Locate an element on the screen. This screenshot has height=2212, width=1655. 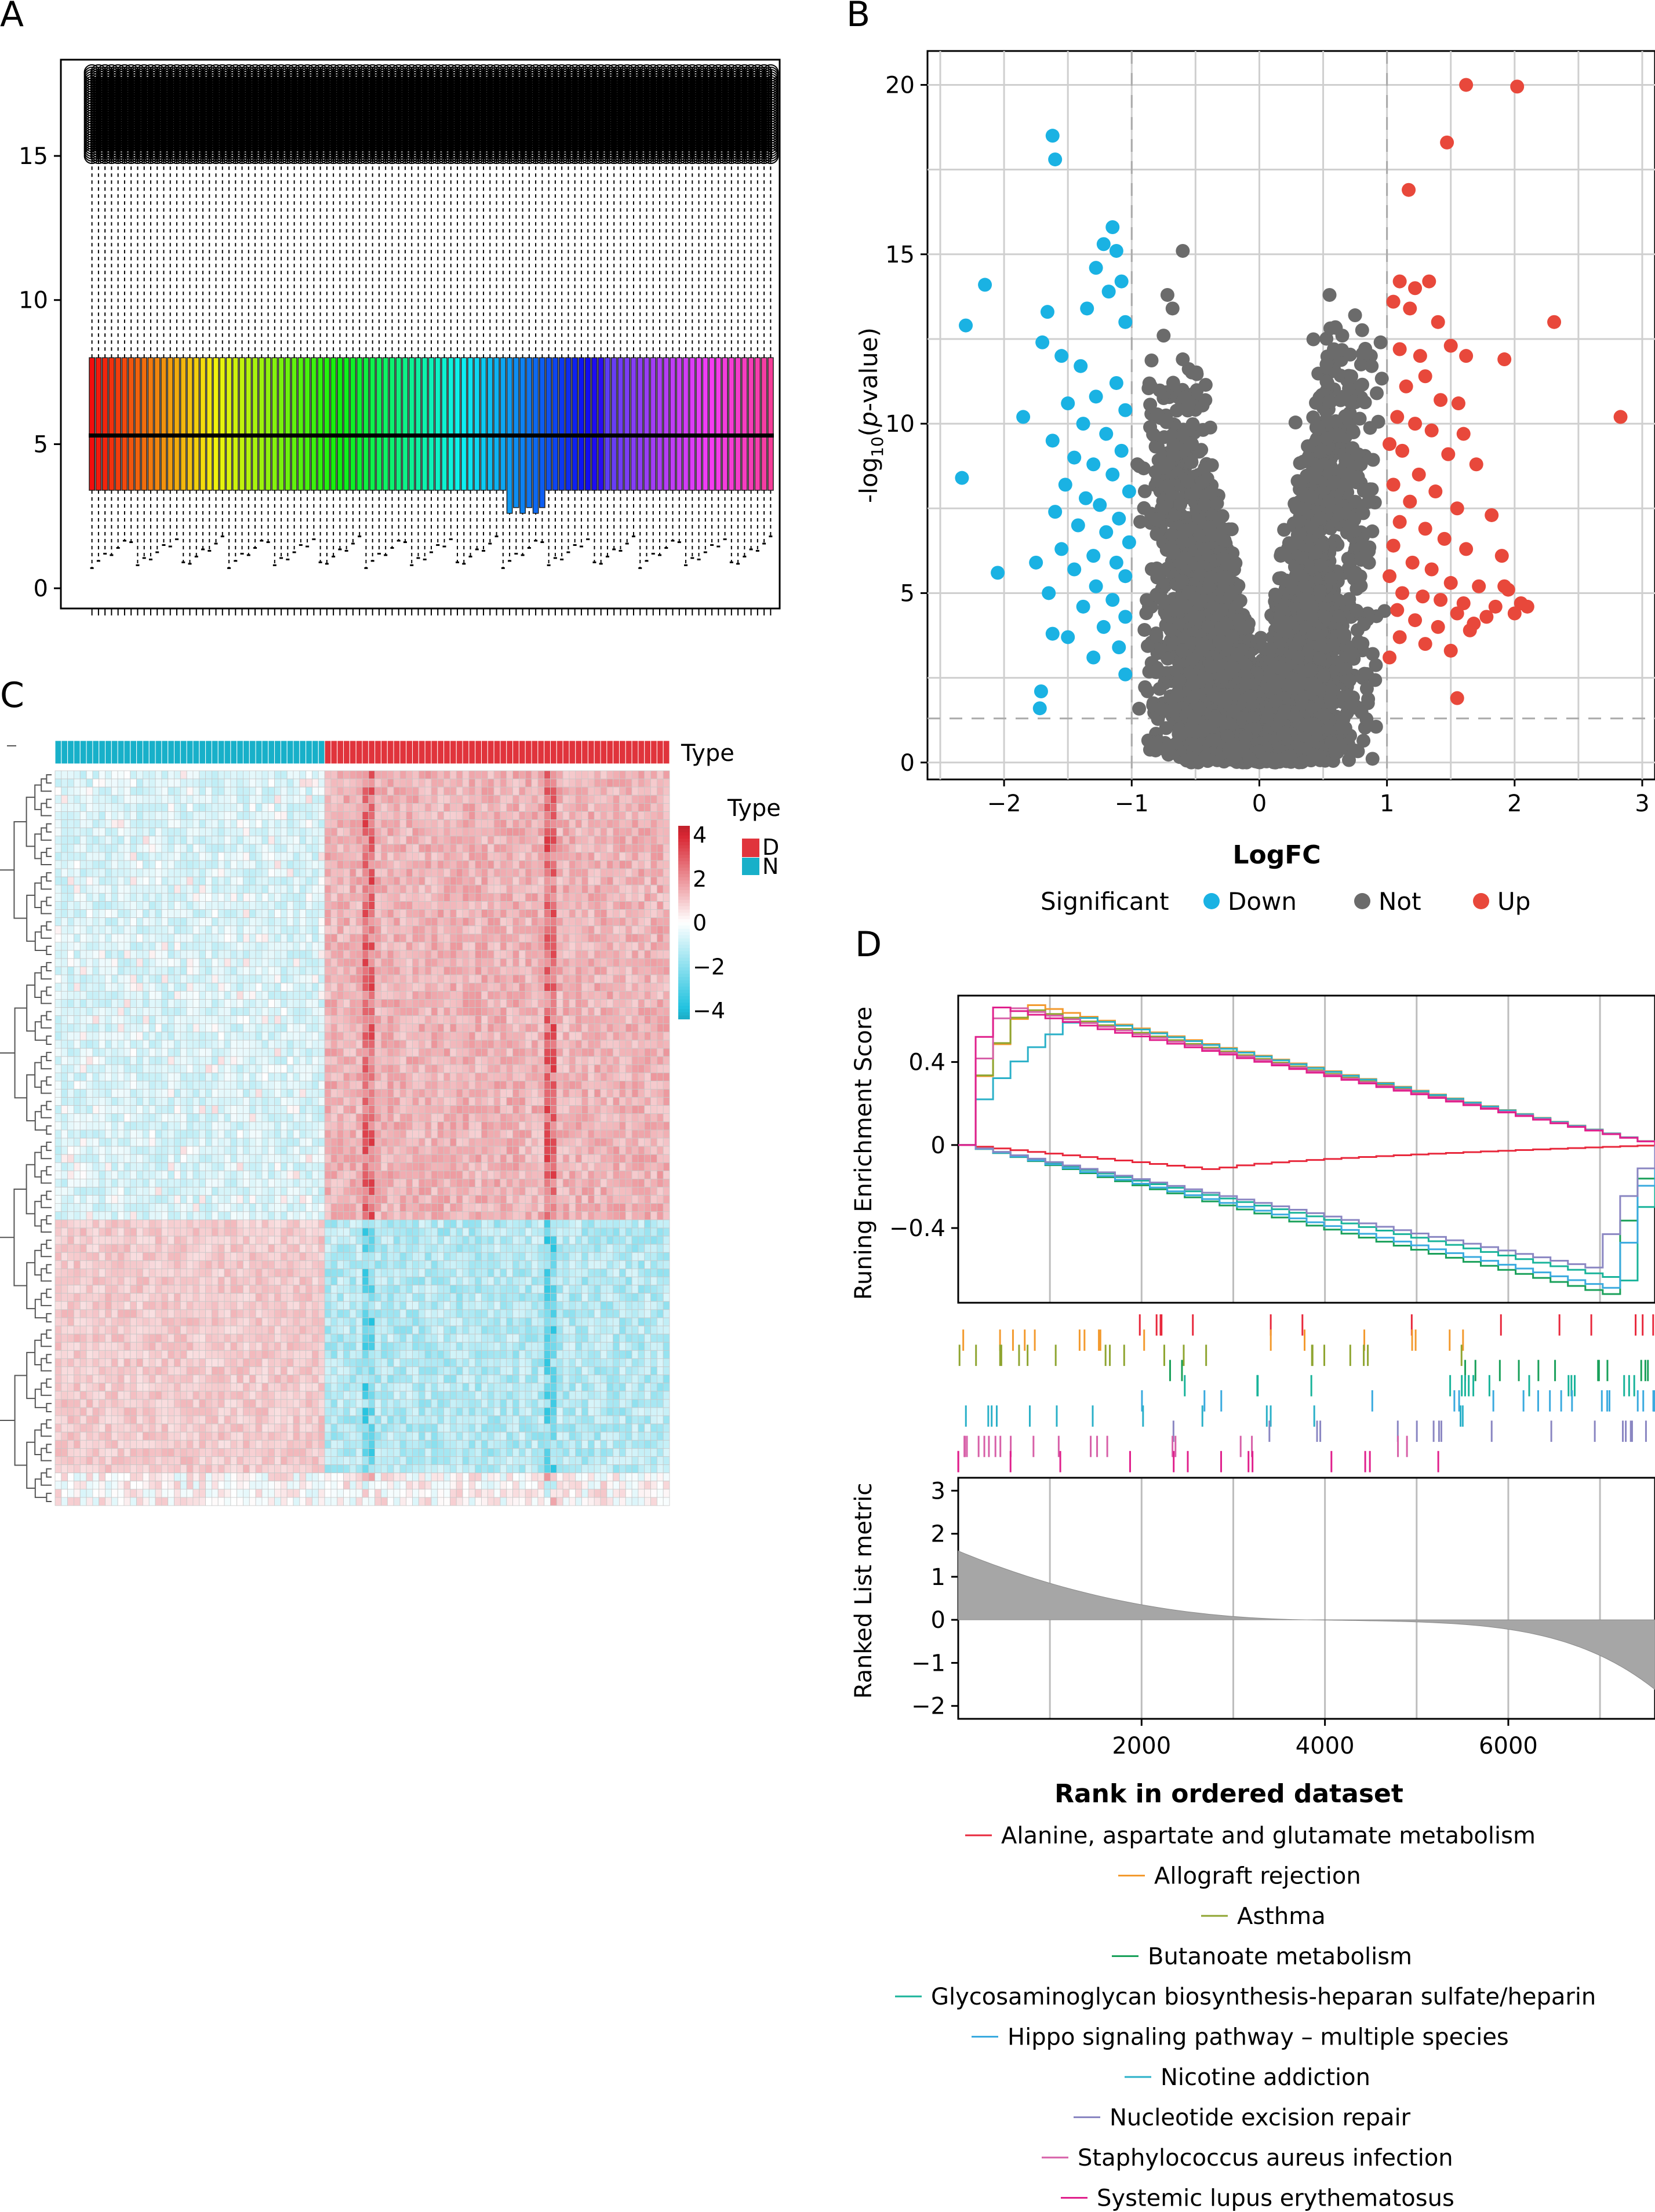
x-axis-label: LogFC is located at coordinates (1276, 855).